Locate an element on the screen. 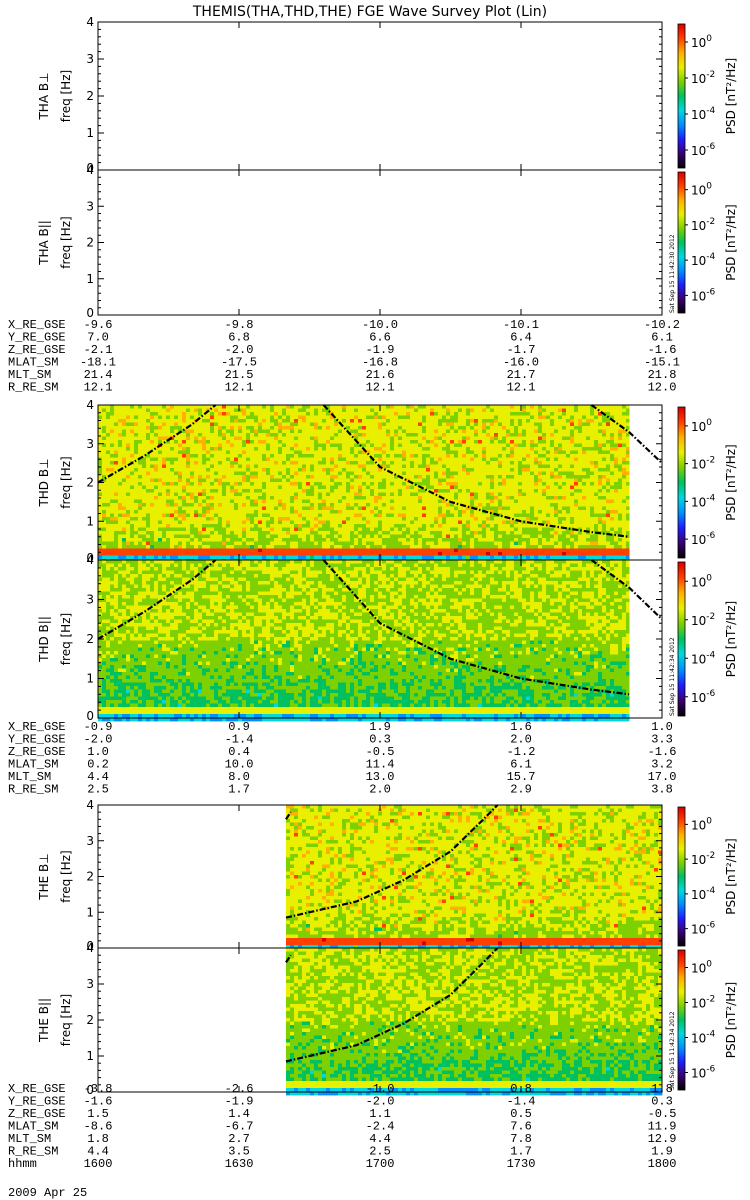  date-label: 2009 Apr 25 is located at coordinates (47, 1193).